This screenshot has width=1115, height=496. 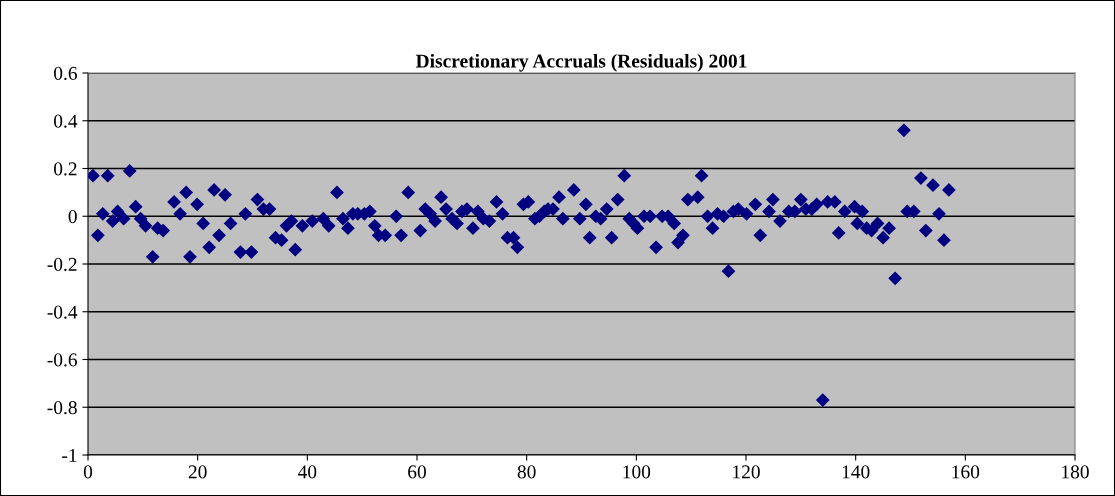 I want to click on y-tick-label: 0, so click(x=72, y=217).